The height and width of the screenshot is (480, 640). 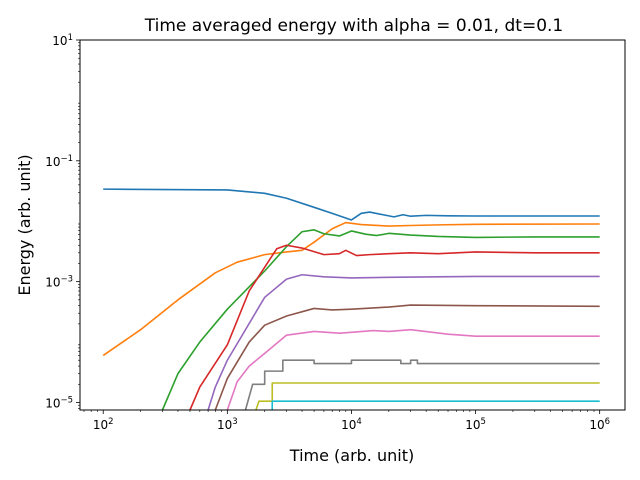 I want to click on x-tick-label: 105, so click(x=475, y=424).